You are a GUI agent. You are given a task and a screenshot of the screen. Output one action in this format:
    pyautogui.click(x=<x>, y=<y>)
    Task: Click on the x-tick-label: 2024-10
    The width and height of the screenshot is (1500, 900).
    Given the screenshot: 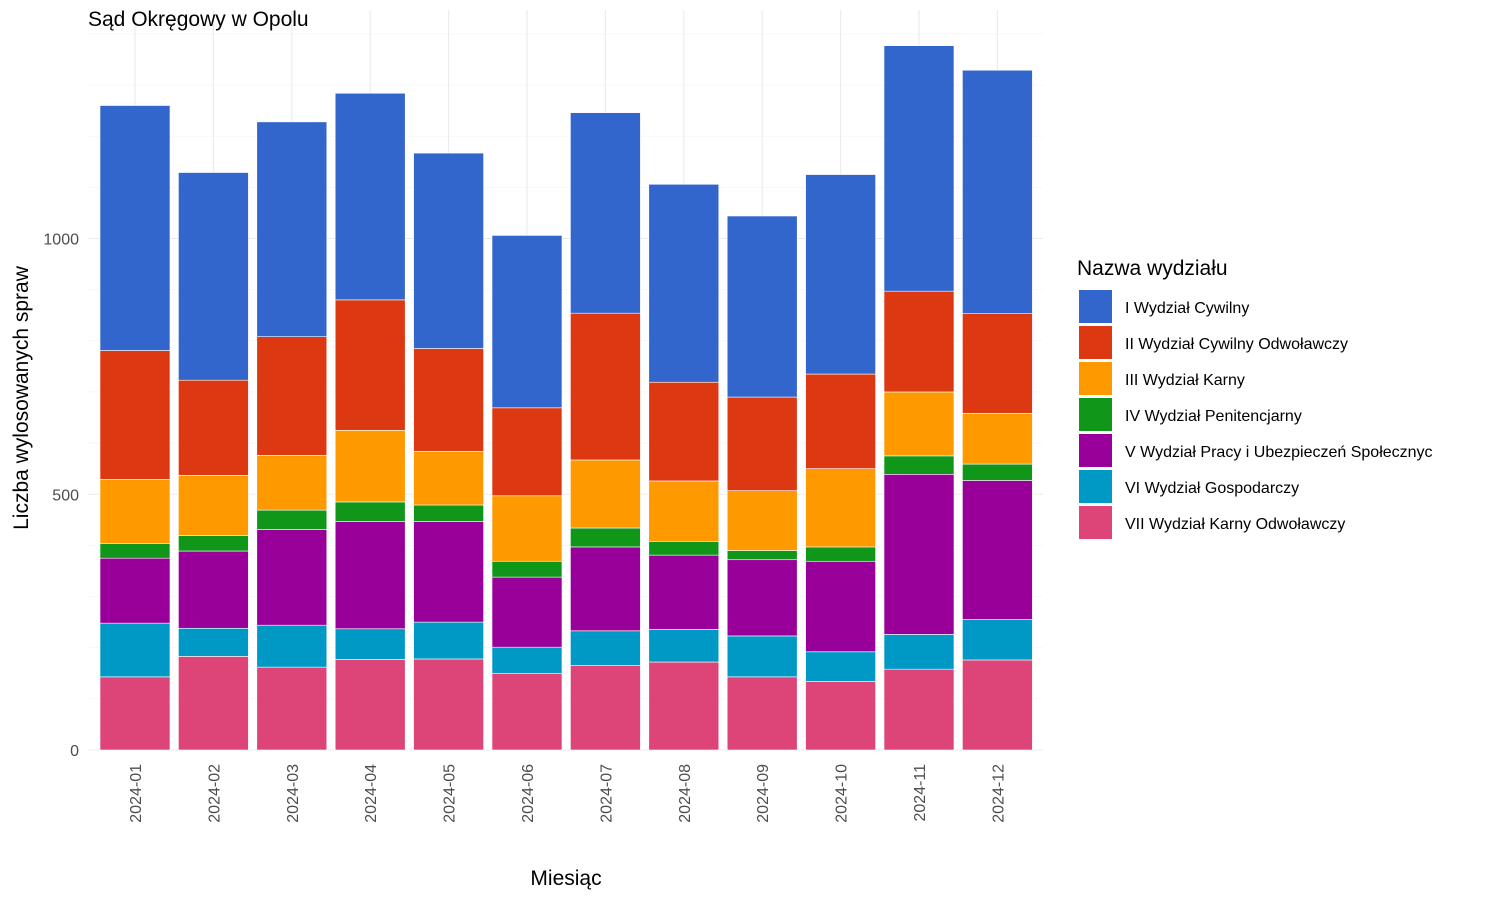 What is the action you would take?
    pyautogui.click(x=842, y=793)
    